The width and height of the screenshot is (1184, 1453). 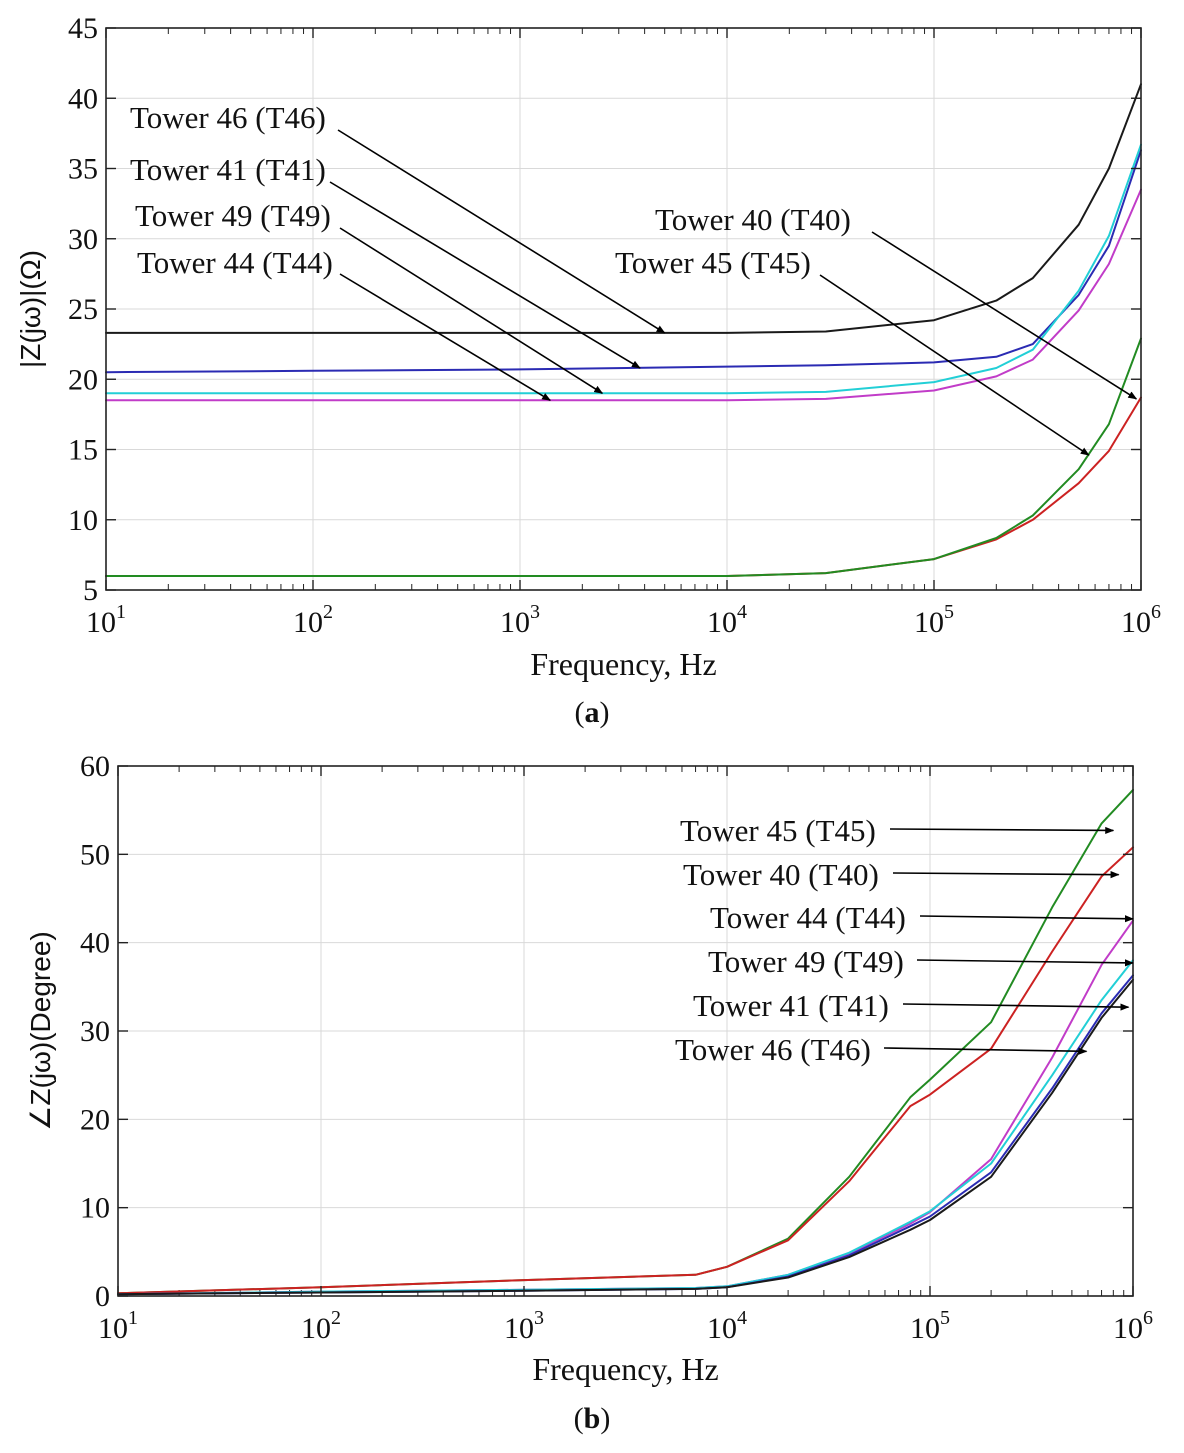 I want to click on panel-caption: (b), so click(x=592, y=1418).